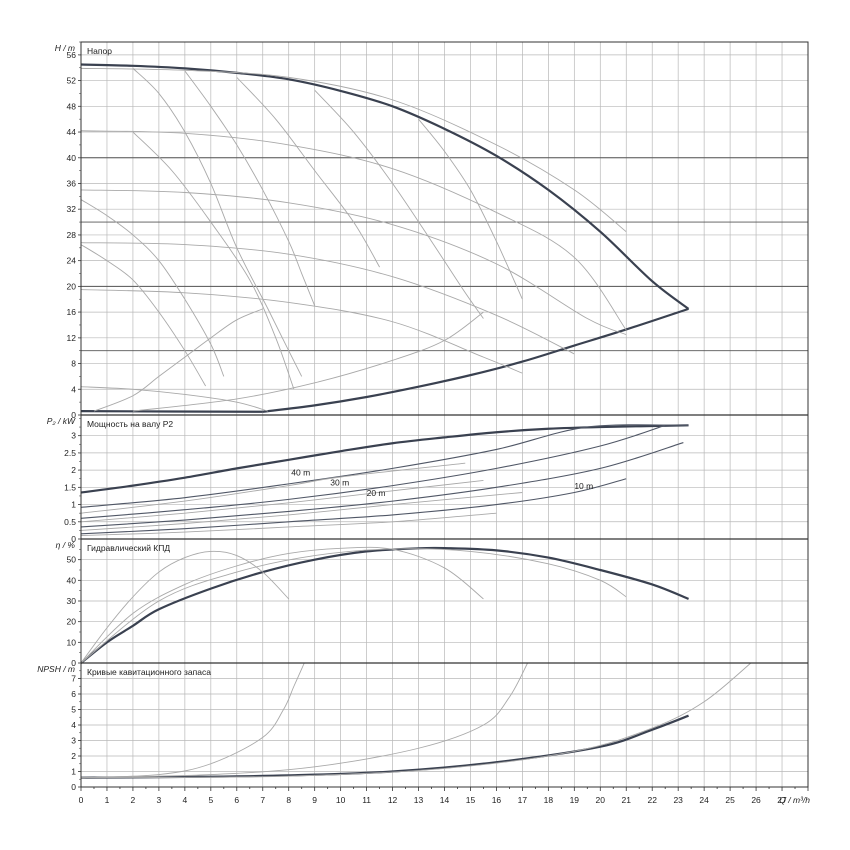  What do you see at coordinates (72, 55) in the screenshot?
I see `y-tick-label: 56` at bounding box center [72, 55].